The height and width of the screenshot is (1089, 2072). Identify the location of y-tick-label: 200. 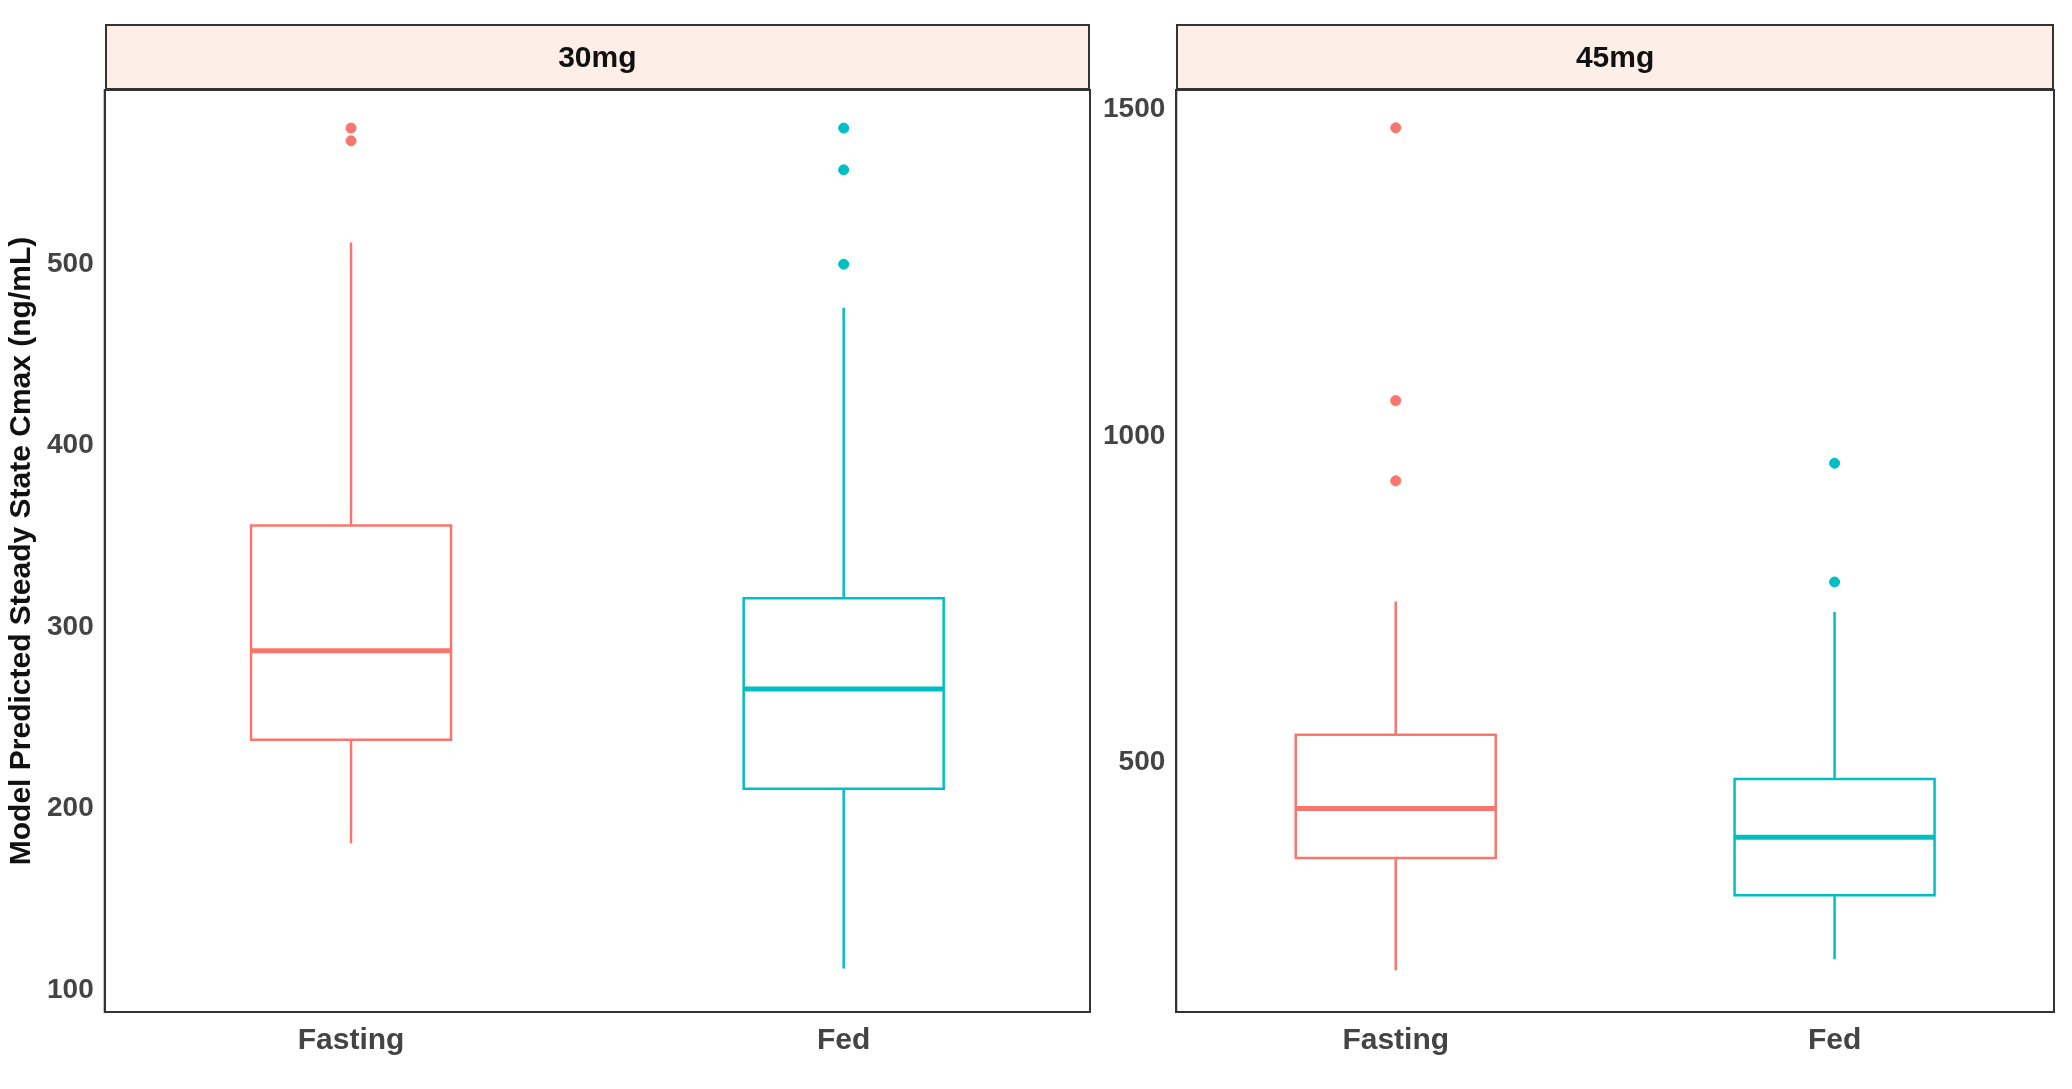
(70, 807).